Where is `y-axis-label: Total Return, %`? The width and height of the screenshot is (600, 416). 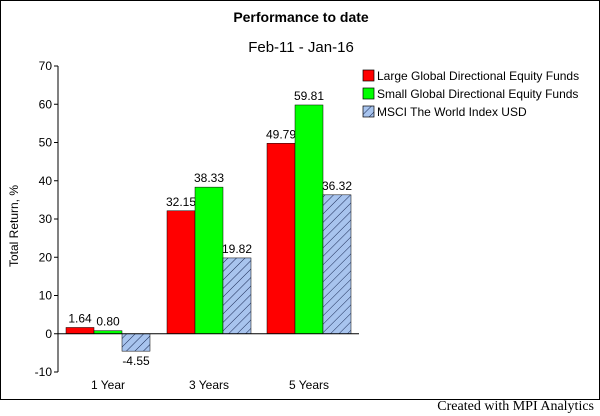
y-axis-label: Total Return, % is located at coordinates (14, 226).